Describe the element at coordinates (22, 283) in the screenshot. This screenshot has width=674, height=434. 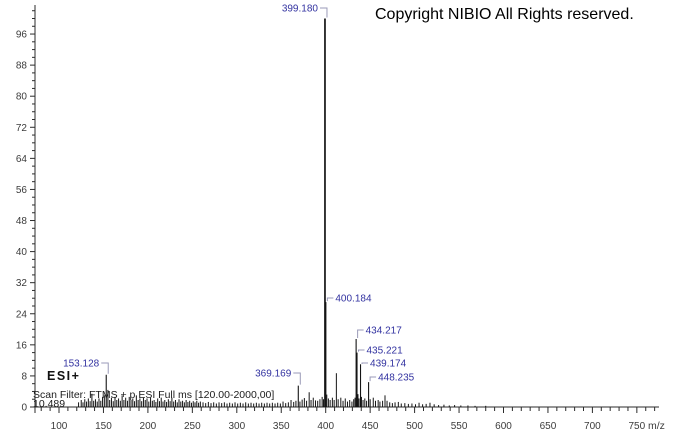
I see `y-axis-tick-label: 32` at that location.